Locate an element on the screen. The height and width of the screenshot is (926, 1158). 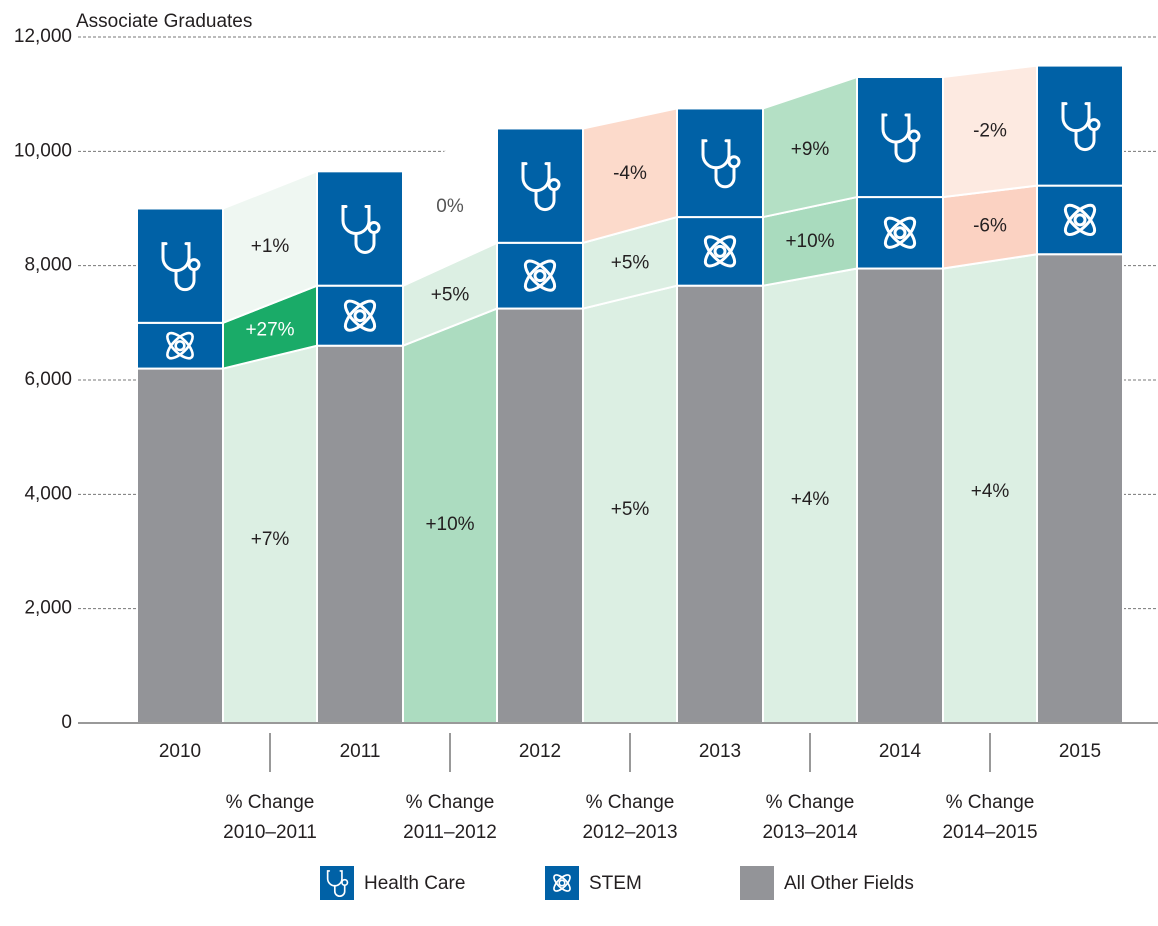
y-tick-label: 0 is located at coordinates (66, 722).